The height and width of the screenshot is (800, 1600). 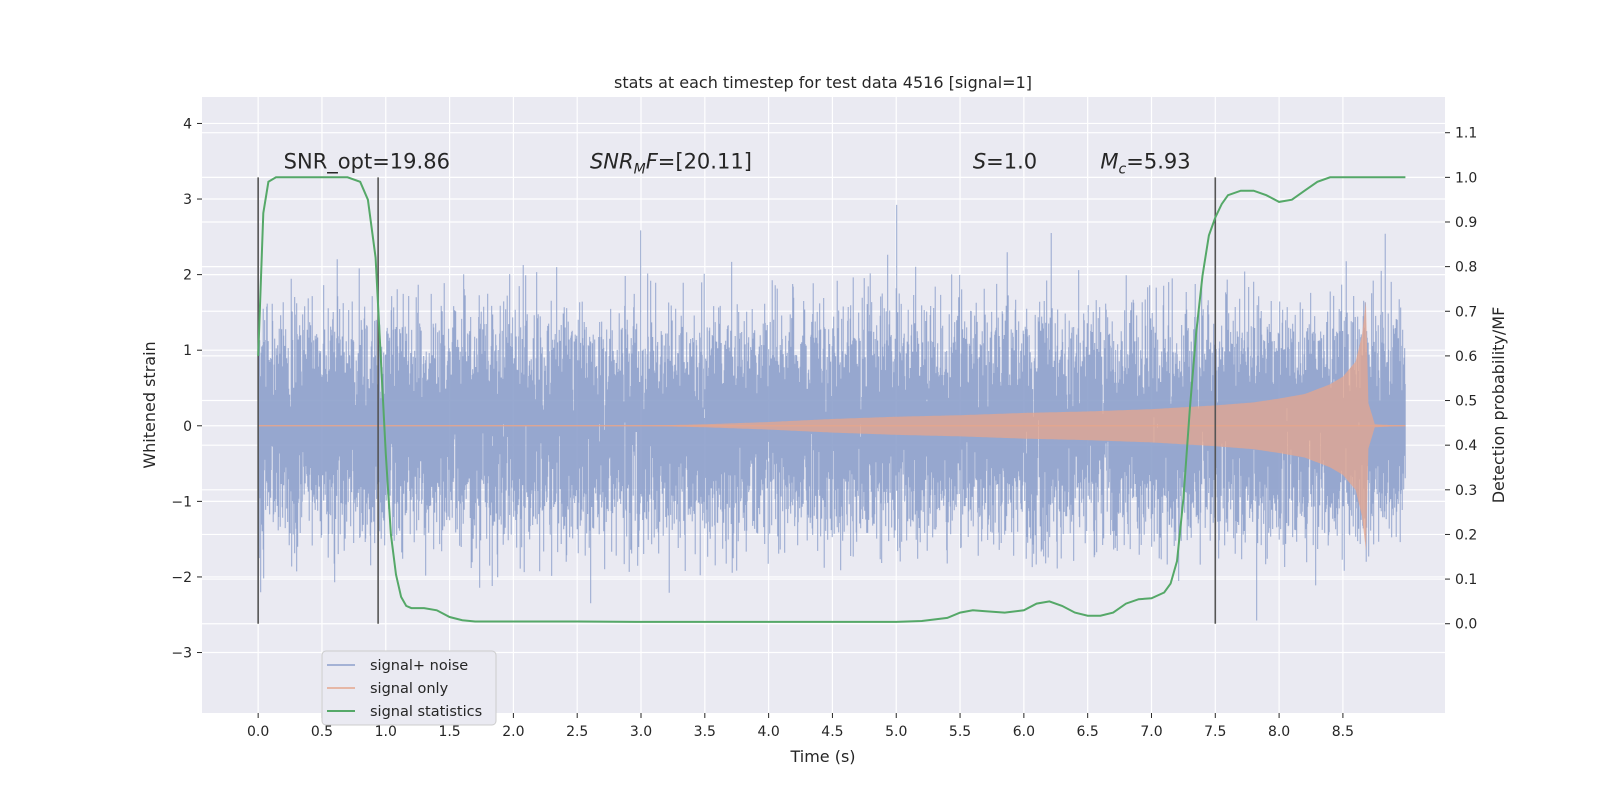 What do you see at coordinates (1088, 732) in the screenshot?
I see `x-tick-label: 6.5` at bounding box center [1088, 732].